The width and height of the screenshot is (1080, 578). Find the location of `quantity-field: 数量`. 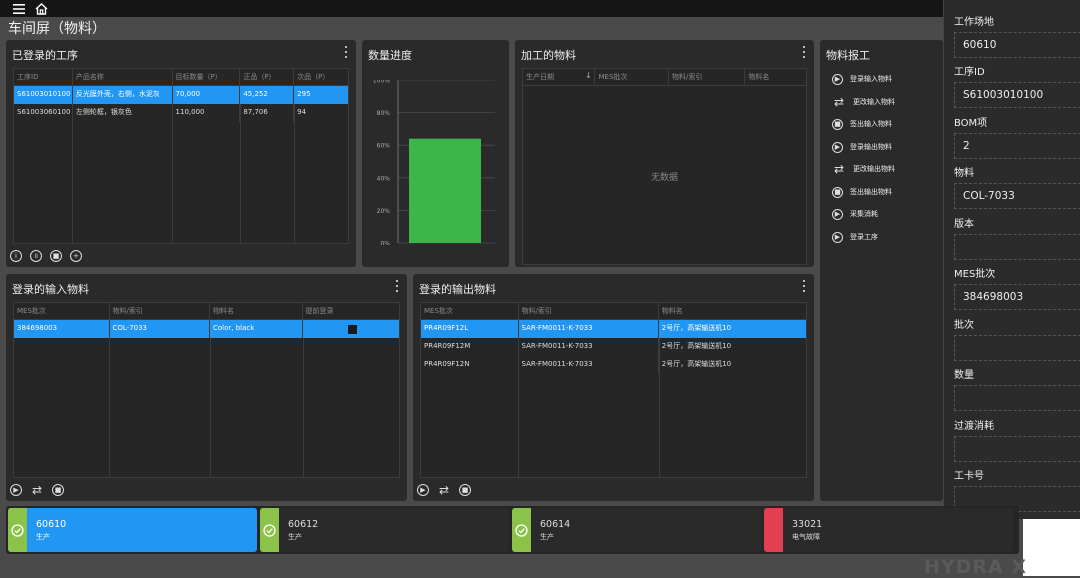

quantity-field: 数量 is located at coordinates (1017, 388).